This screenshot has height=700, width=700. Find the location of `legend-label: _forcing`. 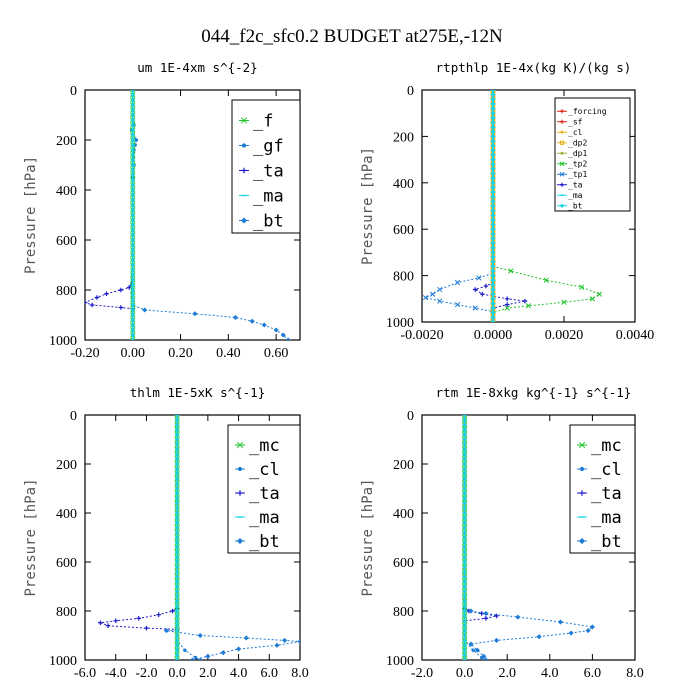

legend-label: _forcing is located at coordinates (587, 111).